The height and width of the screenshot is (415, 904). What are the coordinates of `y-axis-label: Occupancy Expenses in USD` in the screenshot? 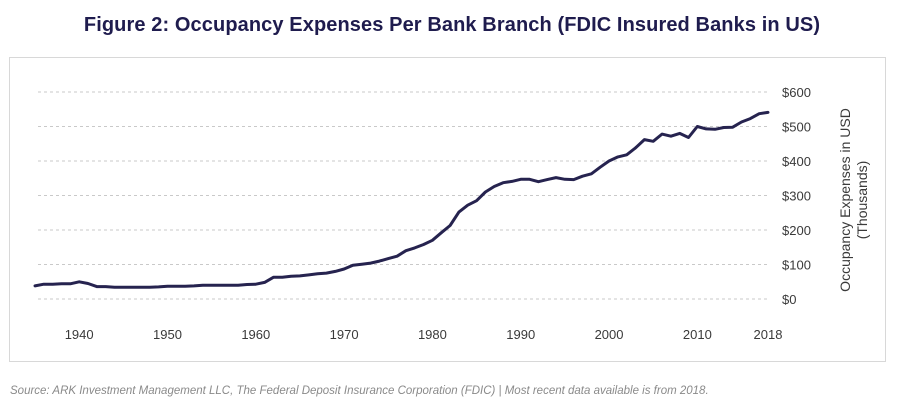 It's located at (845, 200).